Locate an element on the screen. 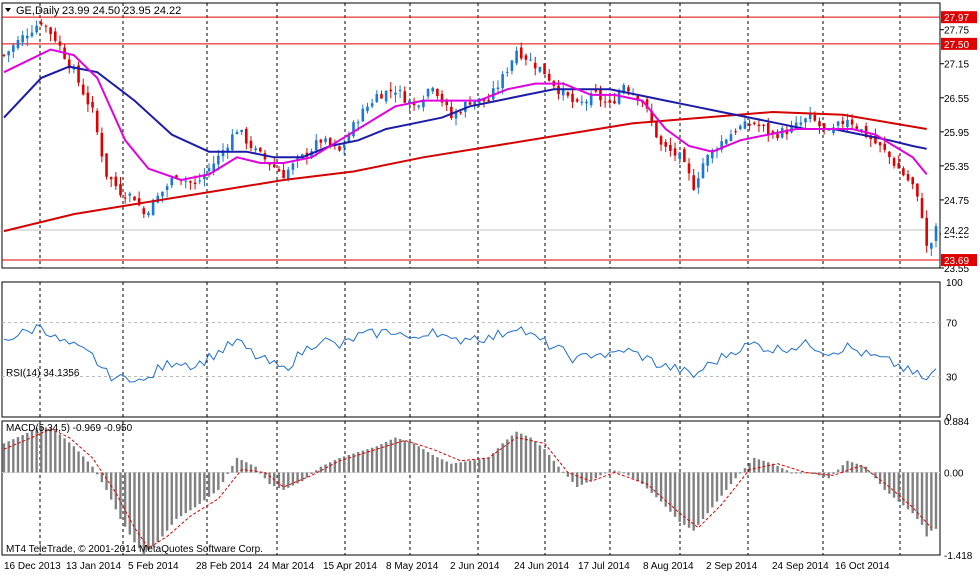  date-axis-label: 5 Feb 2014 is located at coordinates (153, 566).